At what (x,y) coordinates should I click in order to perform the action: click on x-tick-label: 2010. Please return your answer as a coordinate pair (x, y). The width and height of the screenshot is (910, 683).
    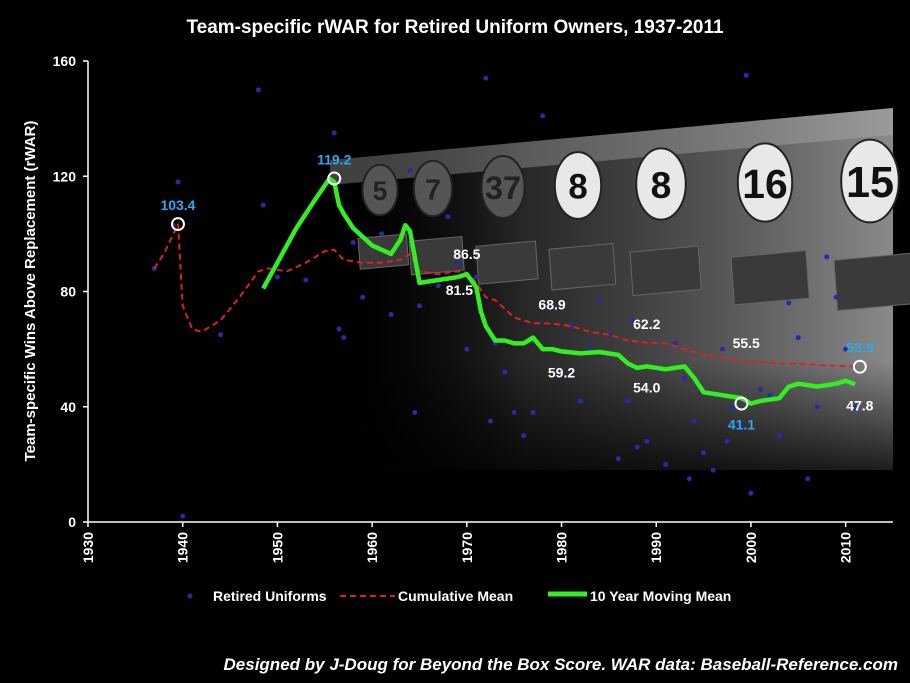
    Looking at the image, I should click on (846, 547).